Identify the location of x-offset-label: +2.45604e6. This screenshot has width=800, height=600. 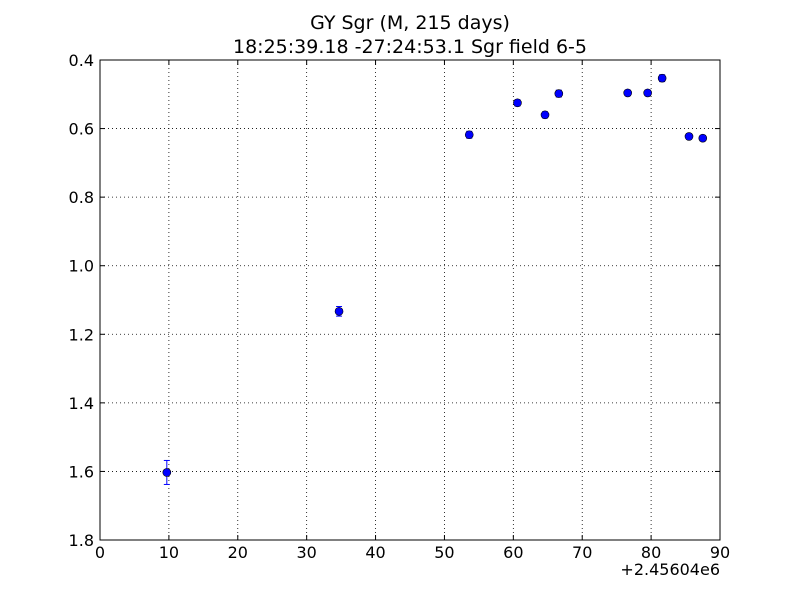
(670, 569).